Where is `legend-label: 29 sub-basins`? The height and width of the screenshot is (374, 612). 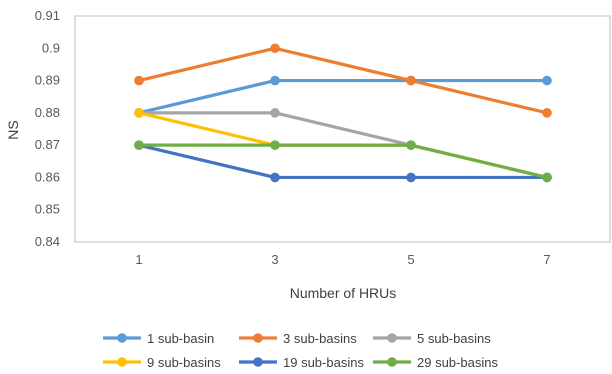
legend-label: 29 sub-basins is located at coordinates (457, 362).